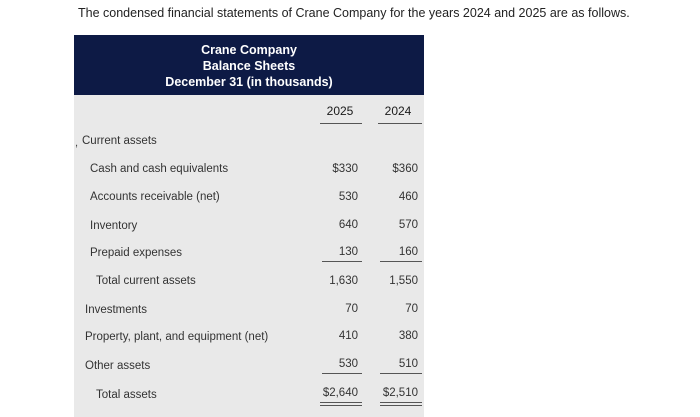 Image resolution: width=700 pixels, height=417 pixels. I want to click on total-current-assets-2024: 1,550, so click(403, 281).